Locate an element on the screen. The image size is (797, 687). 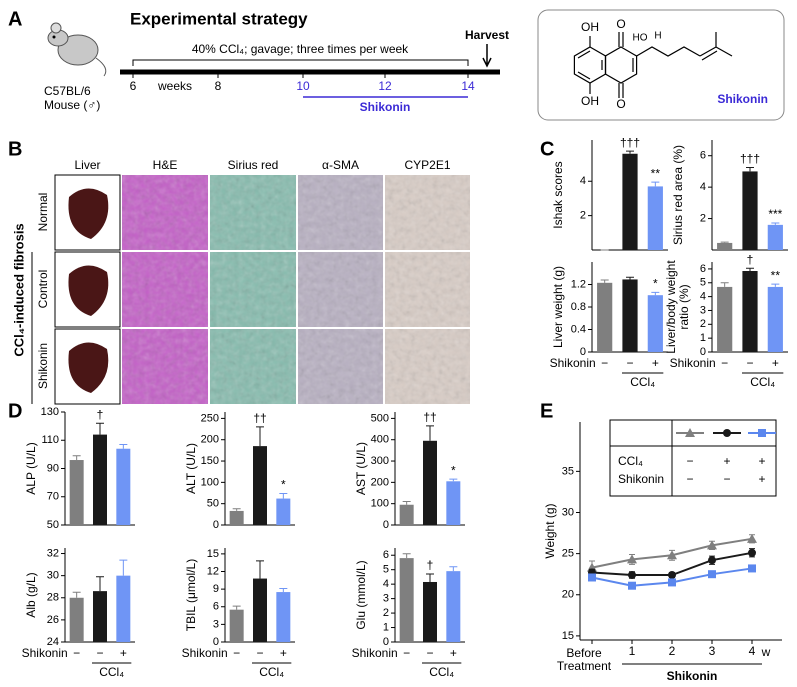
column-header: H&E is located at coordinates (165, 165).